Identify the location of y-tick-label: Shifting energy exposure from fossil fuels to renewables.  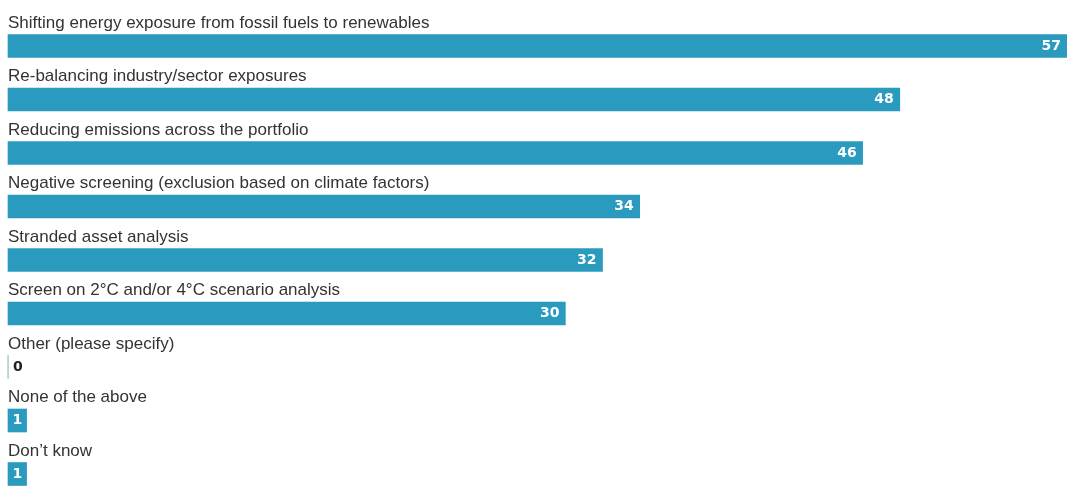
(219, 22).